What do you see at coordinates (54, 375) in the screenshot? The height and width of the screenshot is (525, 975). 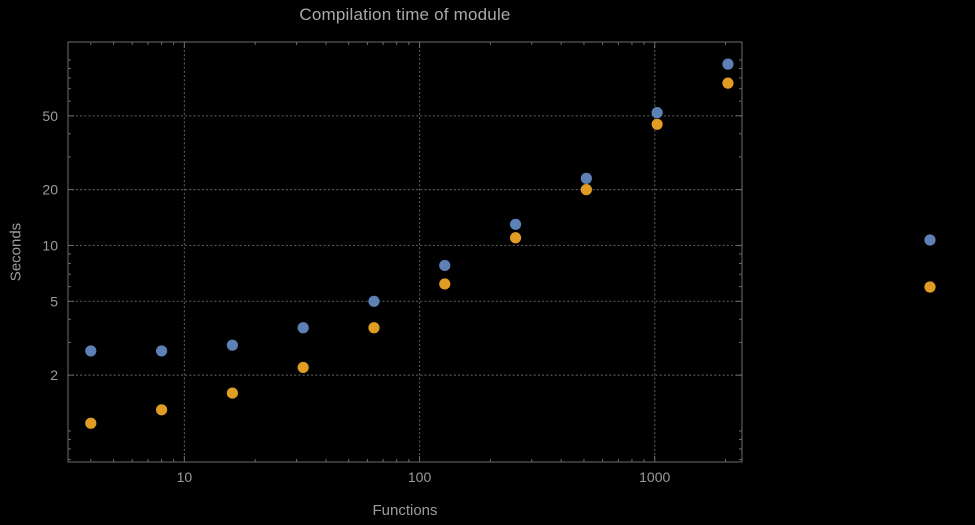 I see `y-tick-label: 2` at bounding box center [54, 375].